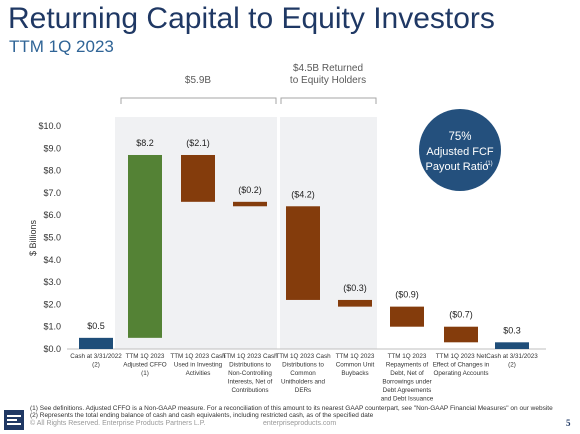 The width and height of the screenshot is (580, 434). I want to click on x-category-label: Common, so click(303, 373).